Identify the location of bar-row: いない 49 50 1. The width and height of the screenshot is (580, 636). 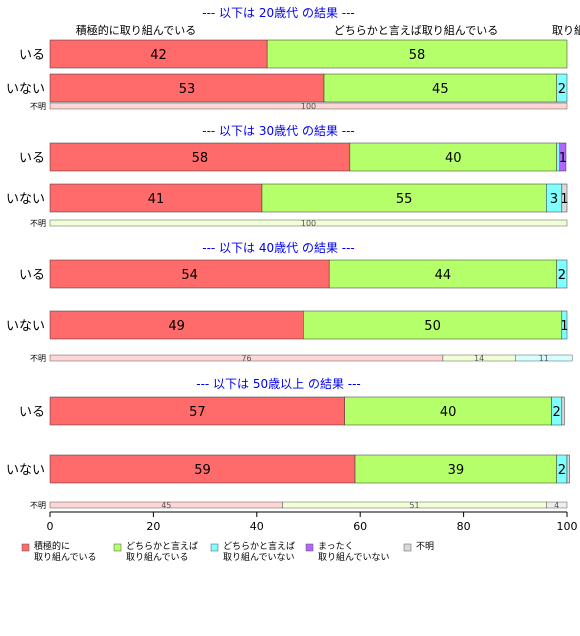
(287, 325).